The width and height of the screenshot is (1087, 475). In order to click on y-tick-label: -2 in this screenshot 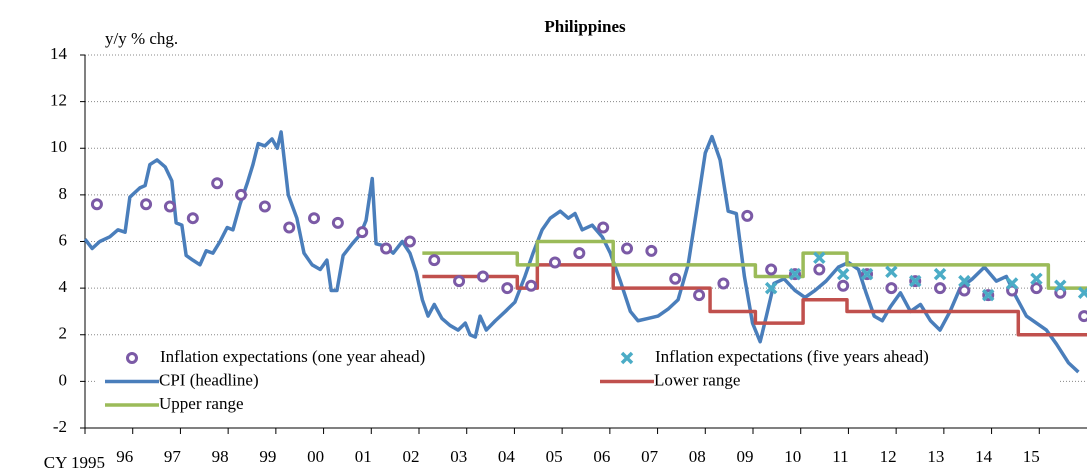, I will do `click(60, 426)`.